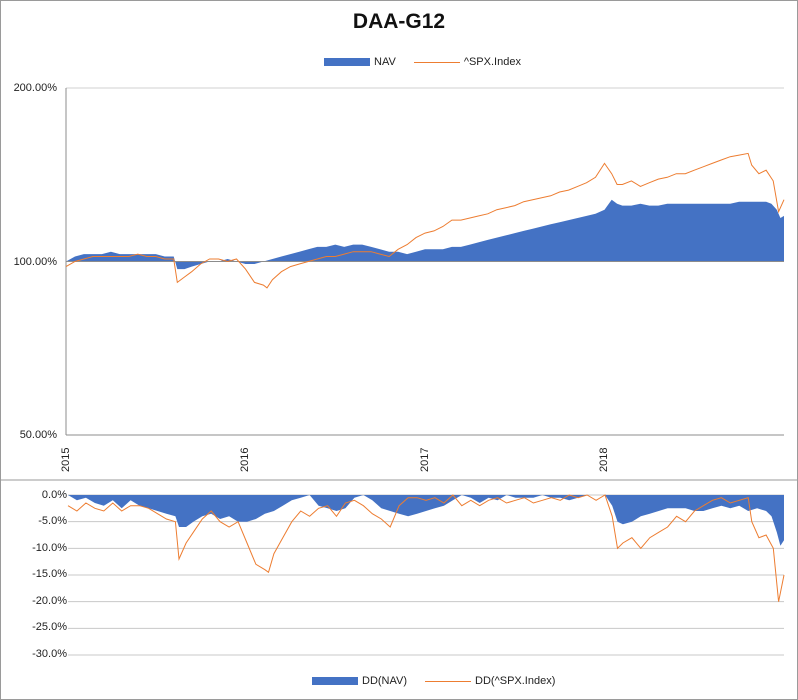 Image resolution: width=798 pixels, height=700 pixels. What do you see at coordinates (385, 62) in the screenshot?
I see `legend-nav-label: NAV` at bounding box center [385, 62].